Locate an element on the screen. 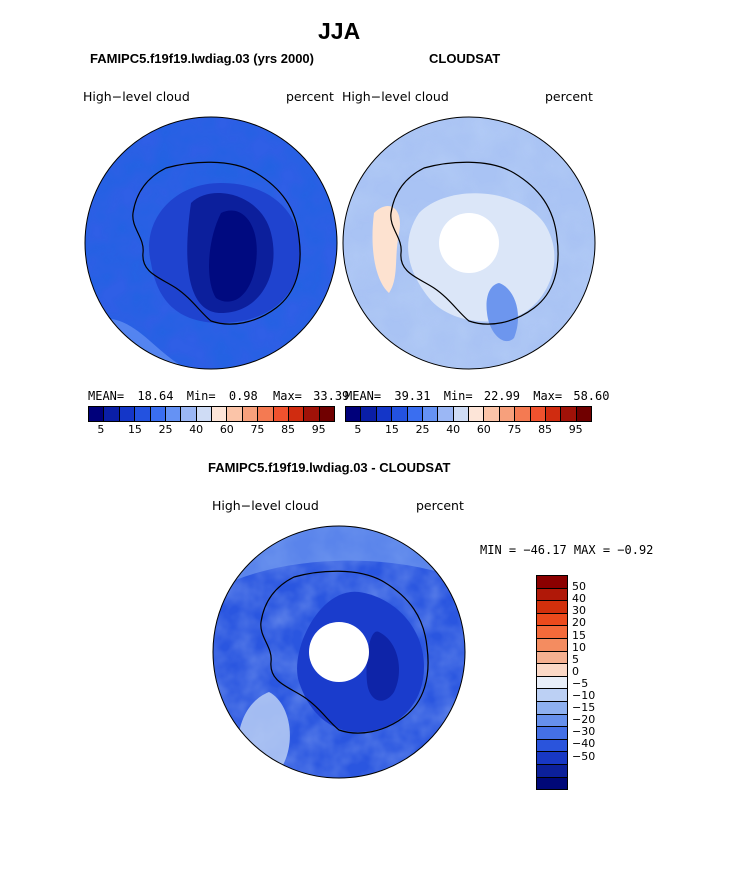 This screenshot has width=733, height=882. diff-antarctica-outline is located at coordinates (344, 652).